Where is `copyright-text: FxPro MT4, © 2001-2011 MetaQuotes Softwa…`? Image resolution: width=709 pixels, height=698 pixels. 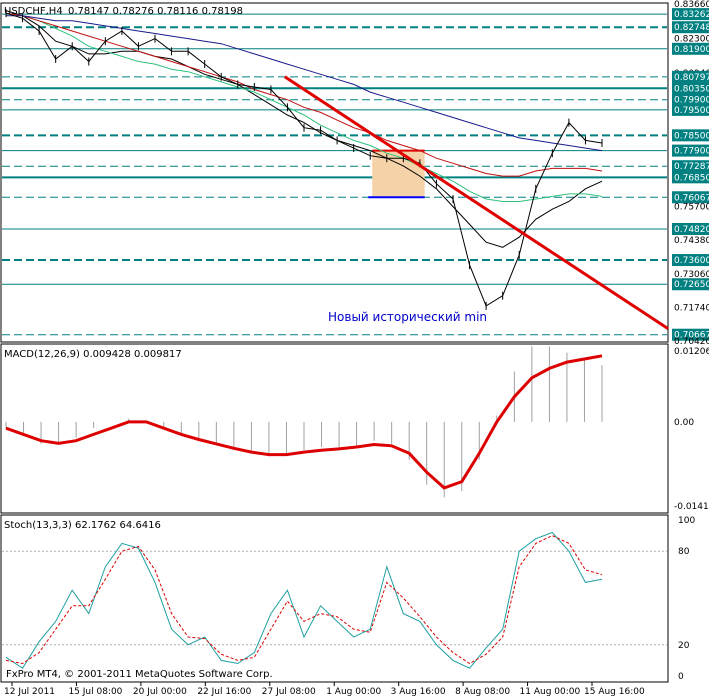
copyright-text: FxPro MT4, © 2001-2011 MetaQuotes Softwa… is located at coordinates (139, 674).